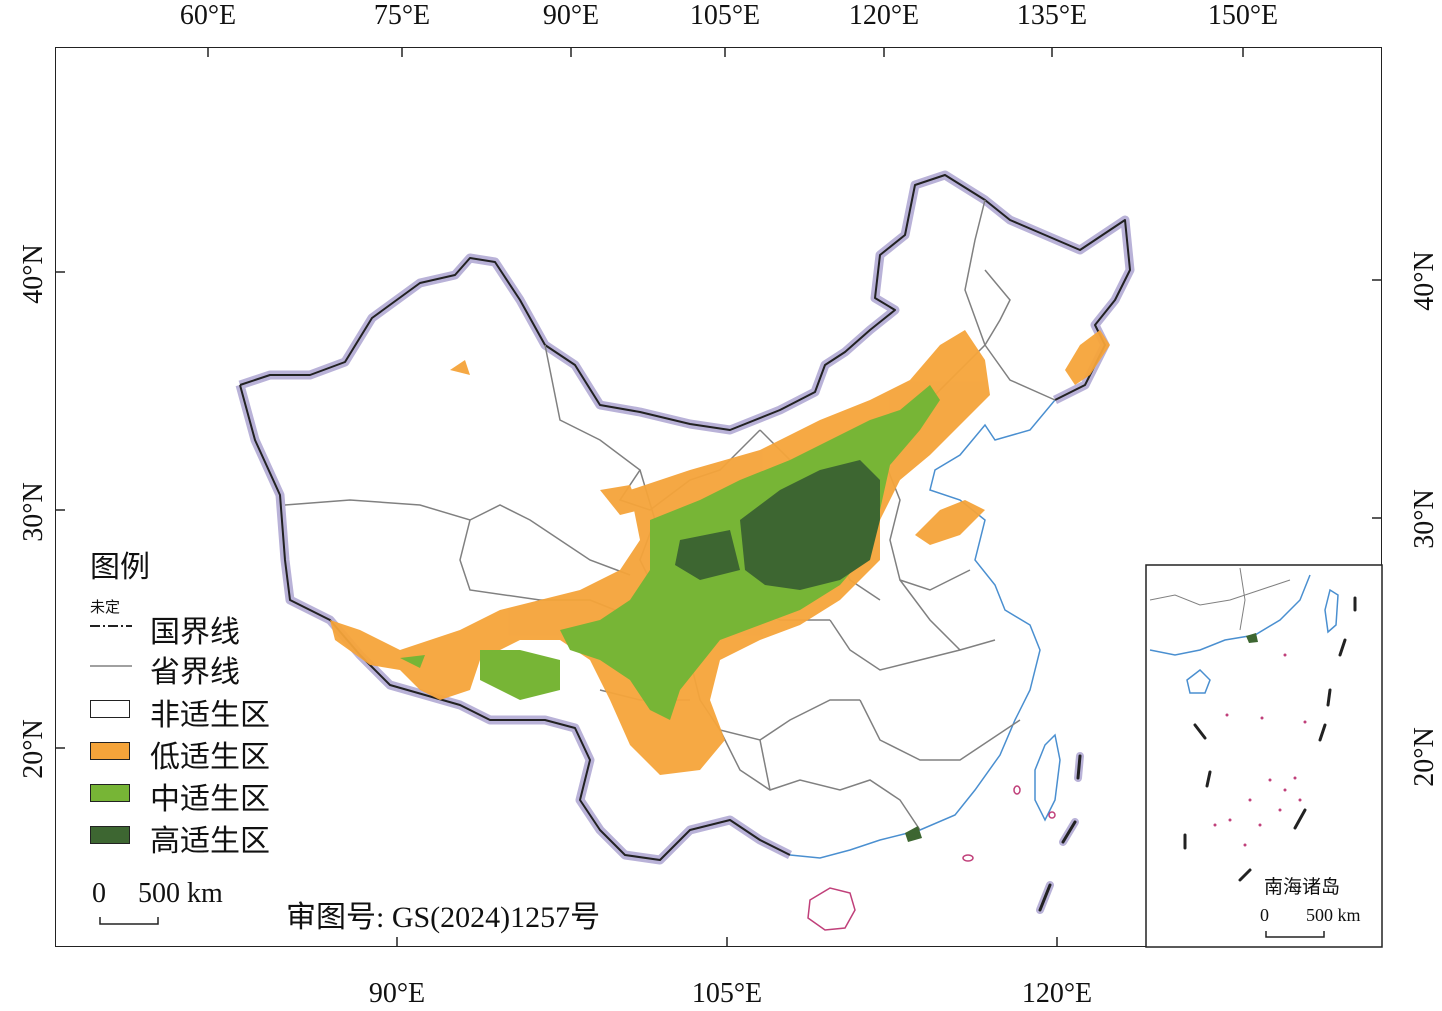 The width and height of the screenshot is (1442, 1011). I want to click on scale-zero-label: 0, so click(99, 893).